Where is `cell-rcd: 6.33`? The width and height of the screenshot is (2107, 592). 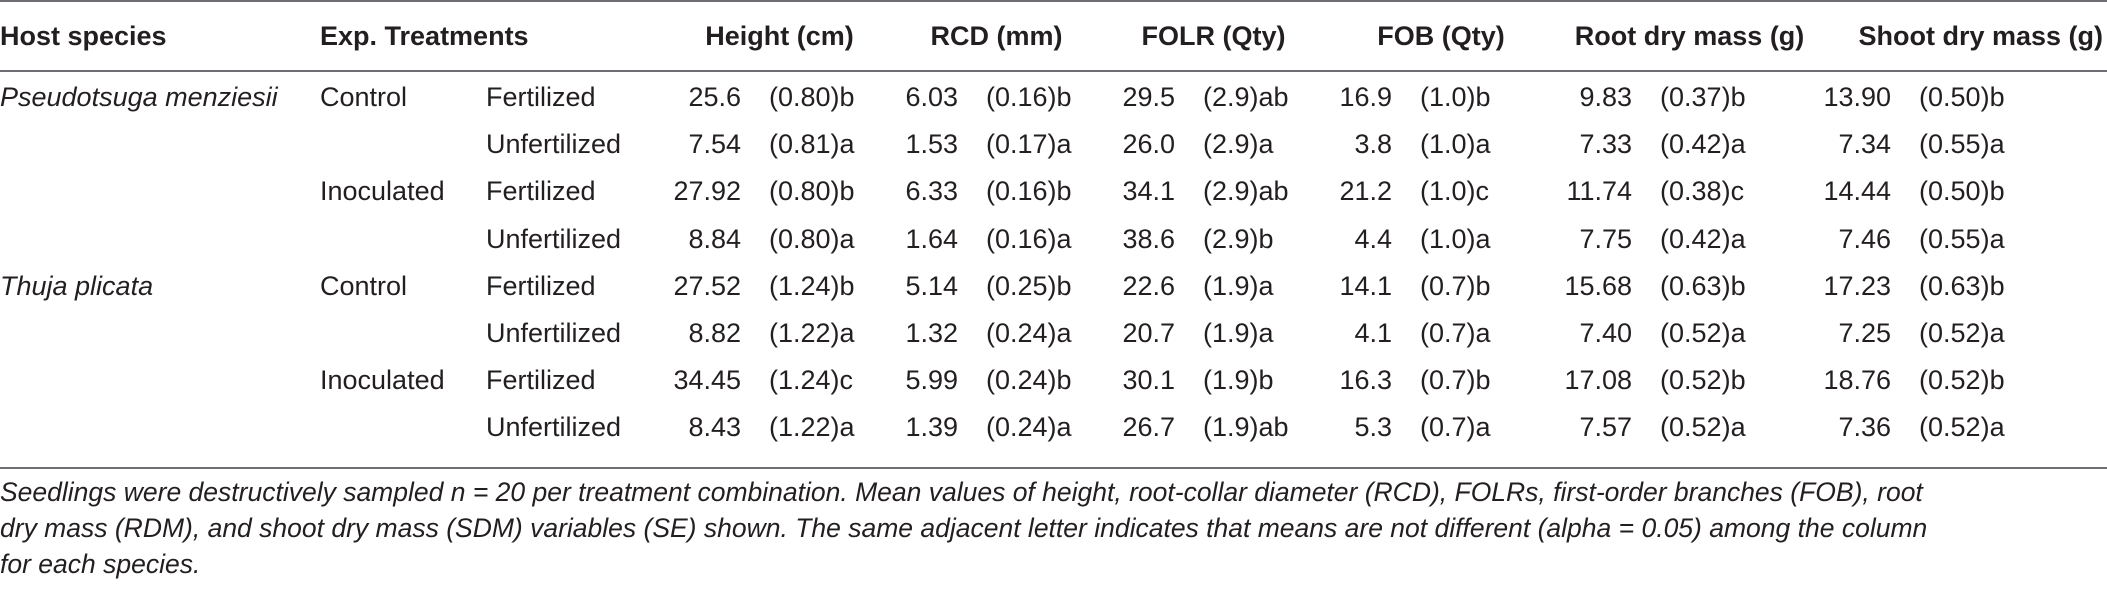 cell-rcd: 6.33 is located at coordinates (932, 191).